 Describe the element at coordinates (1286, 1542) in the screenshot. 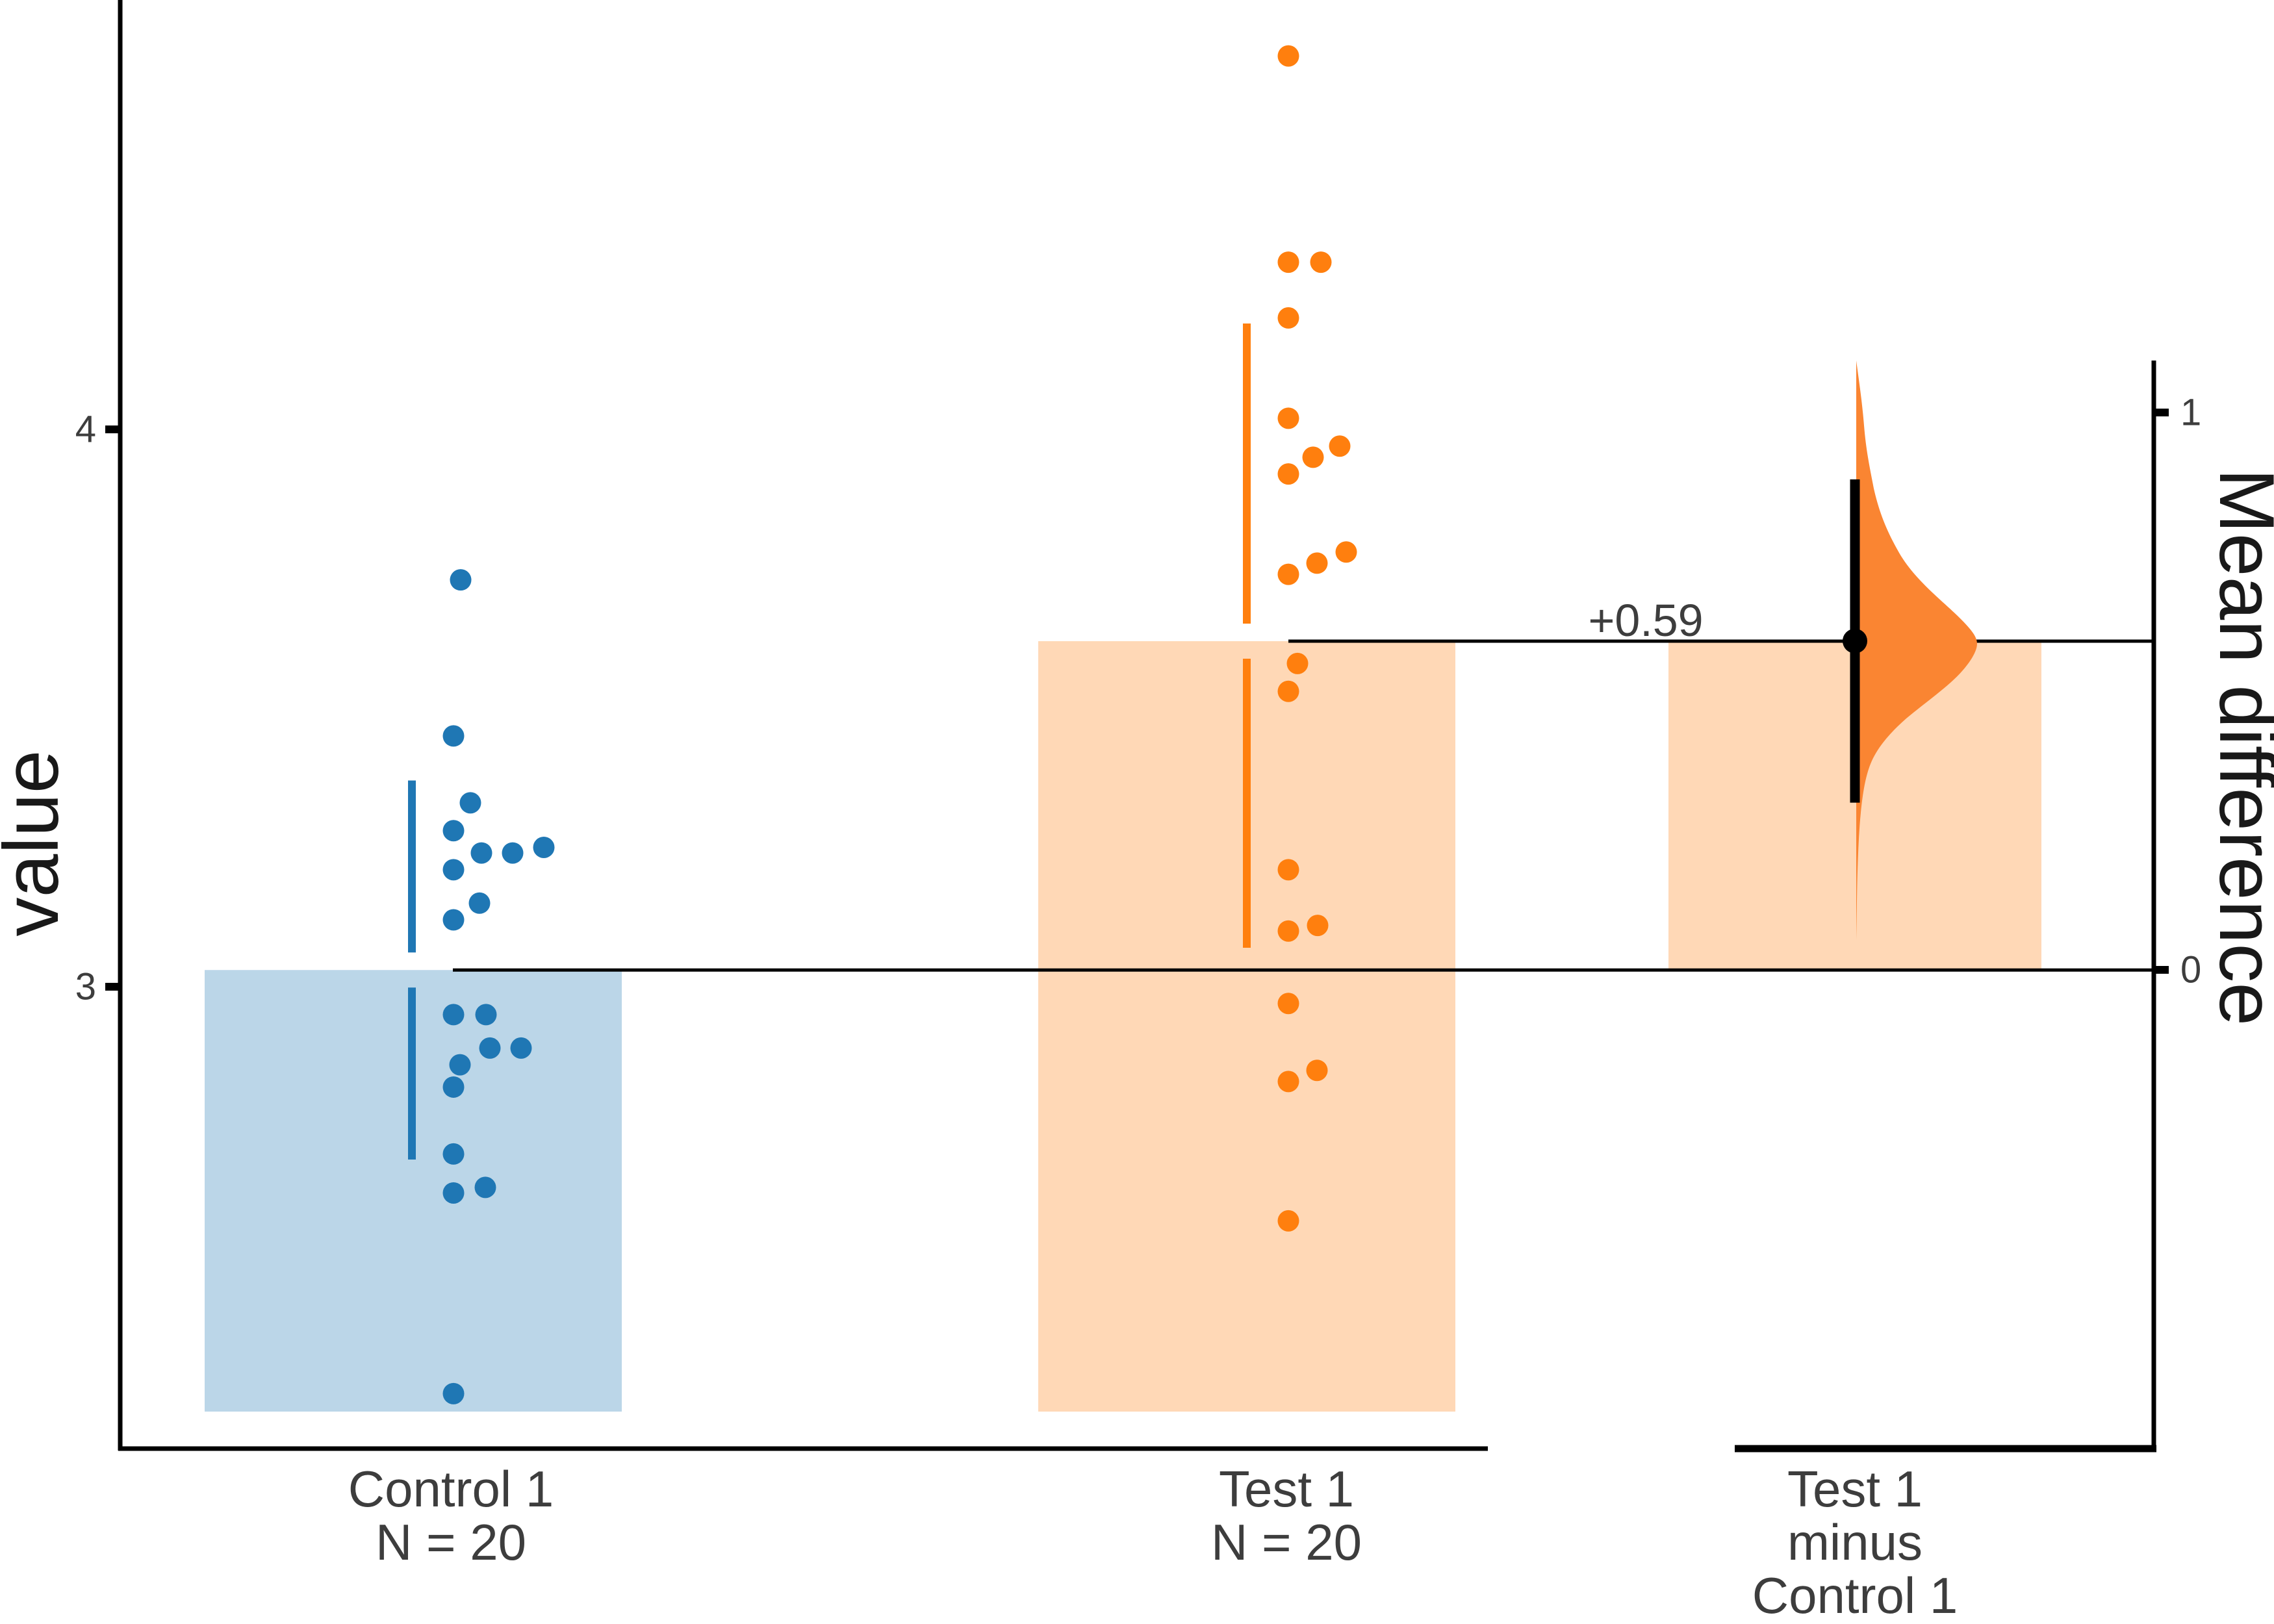

I see `test-group-n-label: N = 20` at that location.